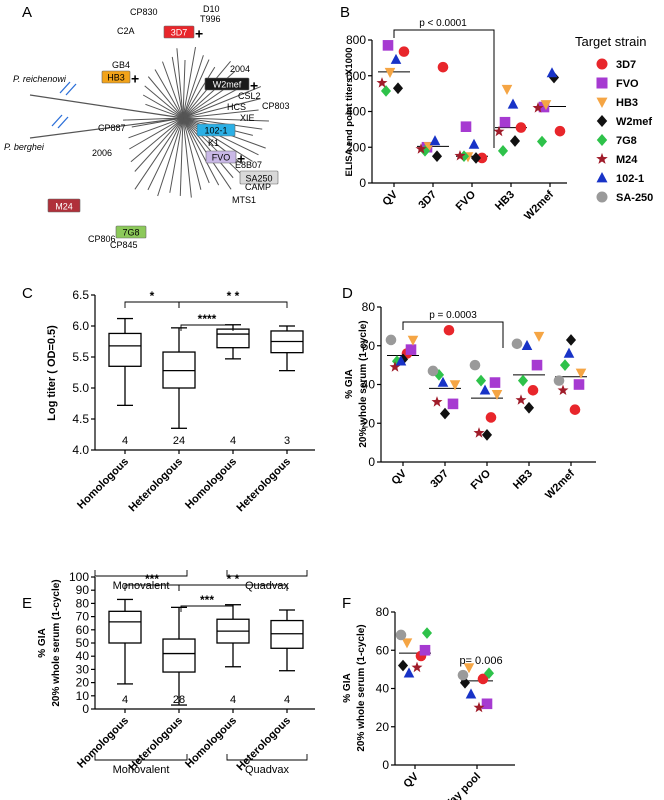  Describe the element at coordinates (390, 198) in the screenshot. I see `x-tick-label: QV` at that location.